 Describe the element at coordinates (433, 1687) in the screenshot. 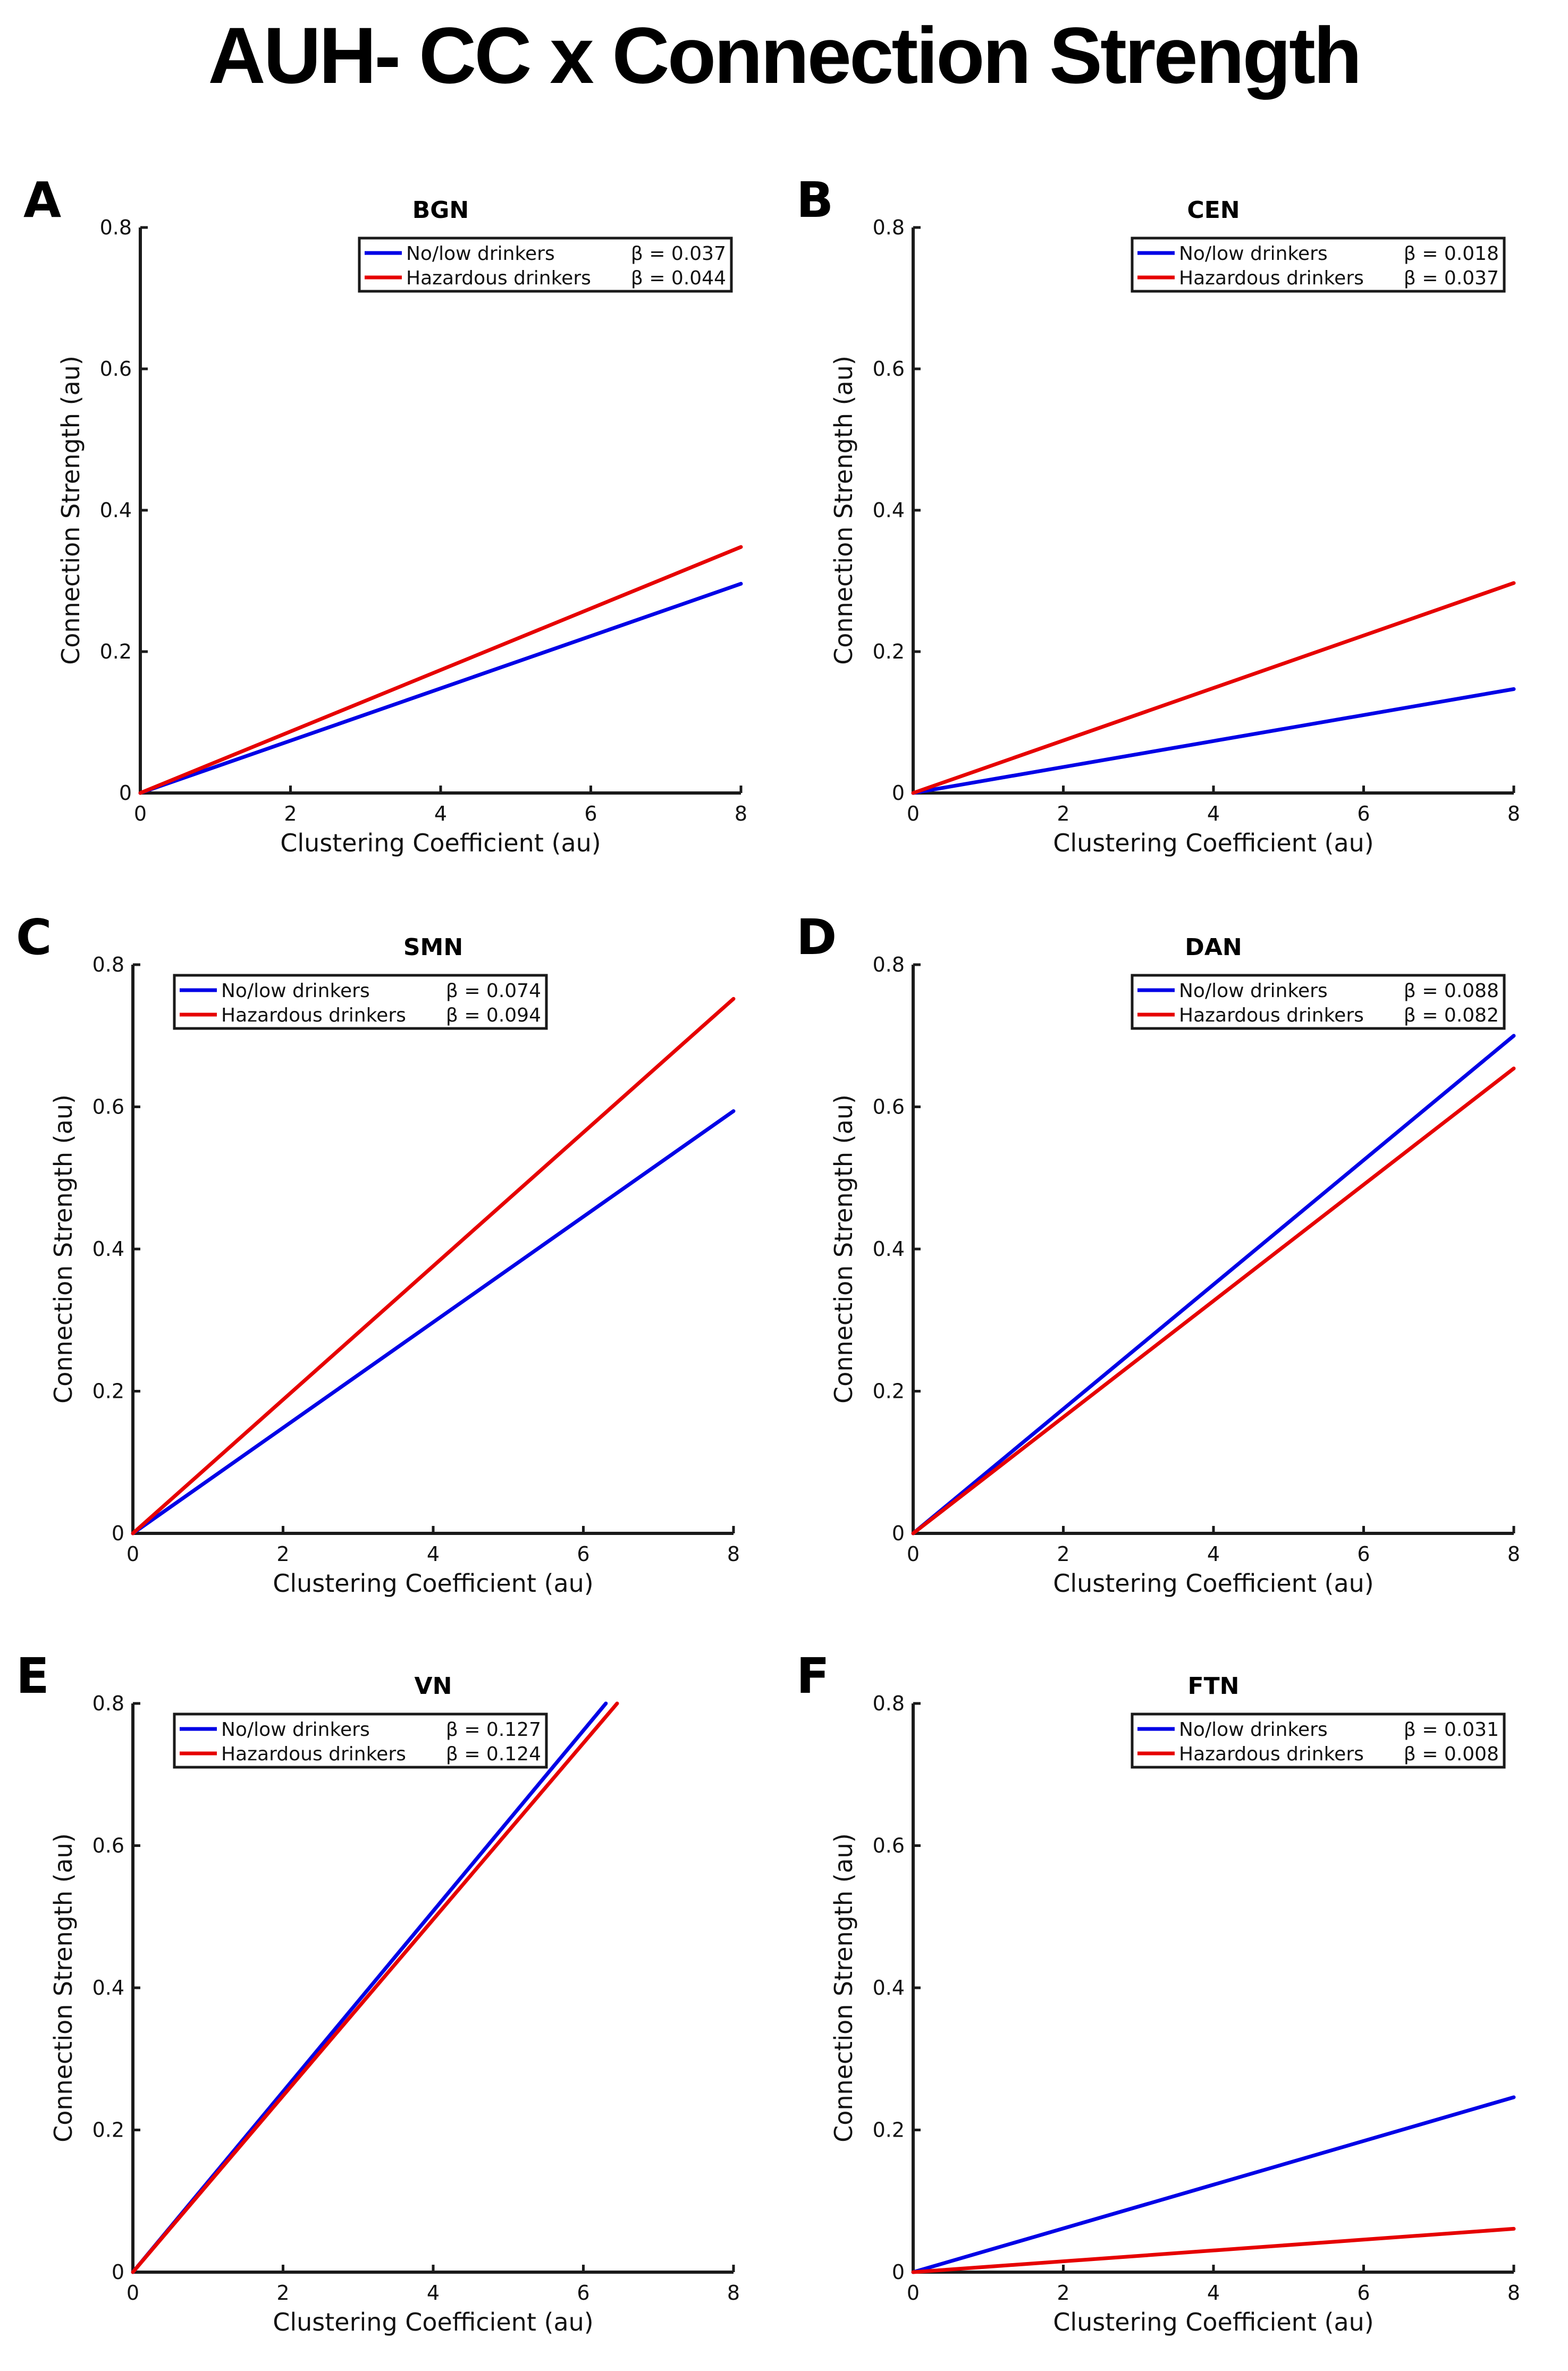

I see `chart-title: VN` at that location.